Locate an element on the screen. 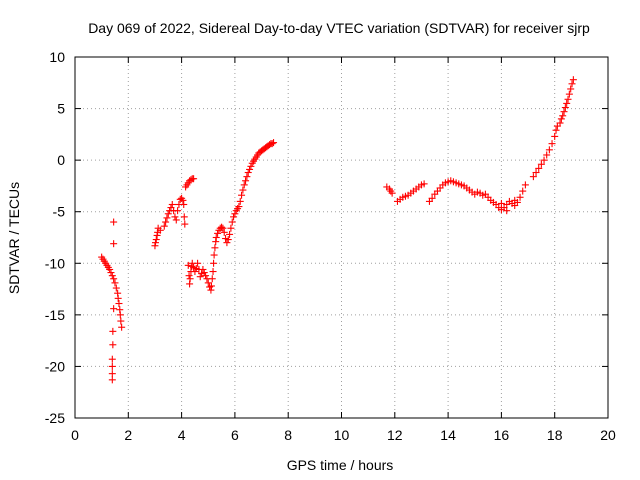  x-tick-label: 14 is located at coordinates (448, 435).